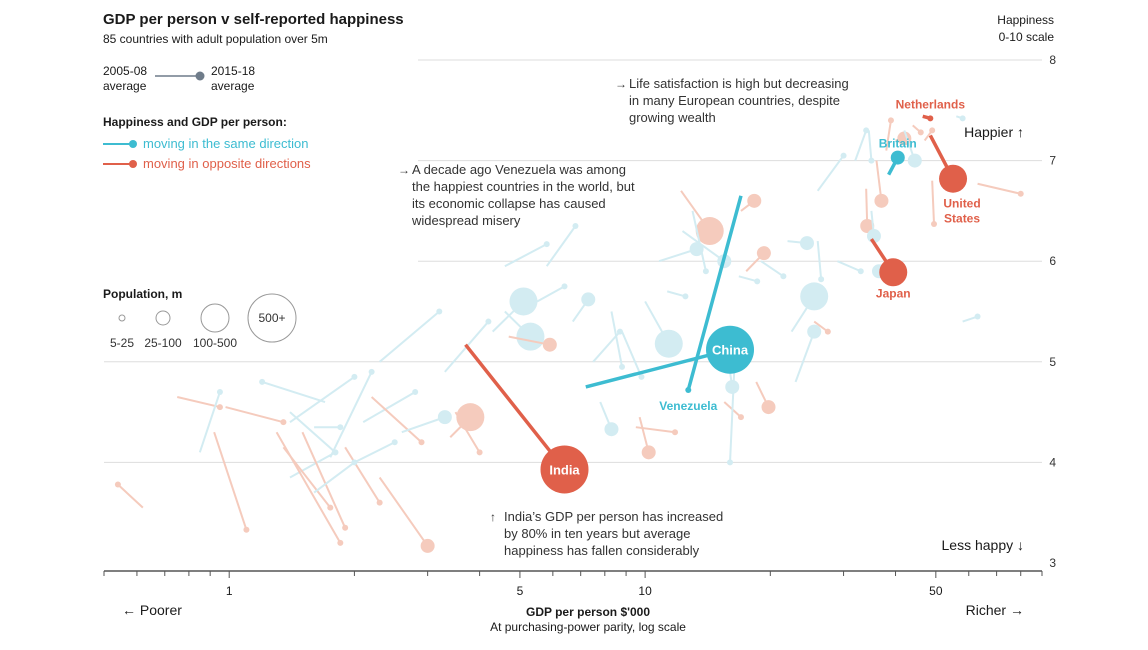 This screenshot has width=1148, height=650. I want to click on britain-bubble, so click(897, 157).